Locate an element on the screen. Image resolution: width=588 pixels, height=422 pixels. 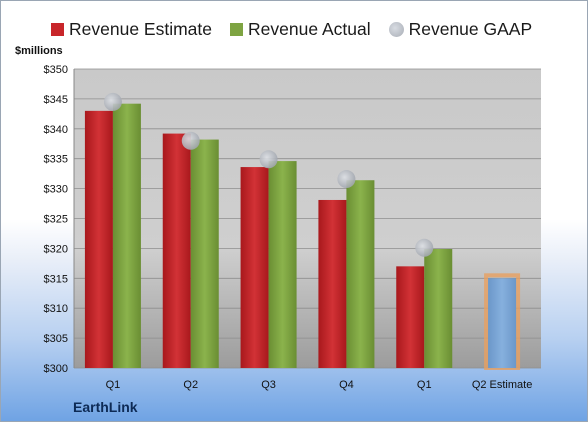
y-tick-label: $300 is located at coordinates (56, 369).